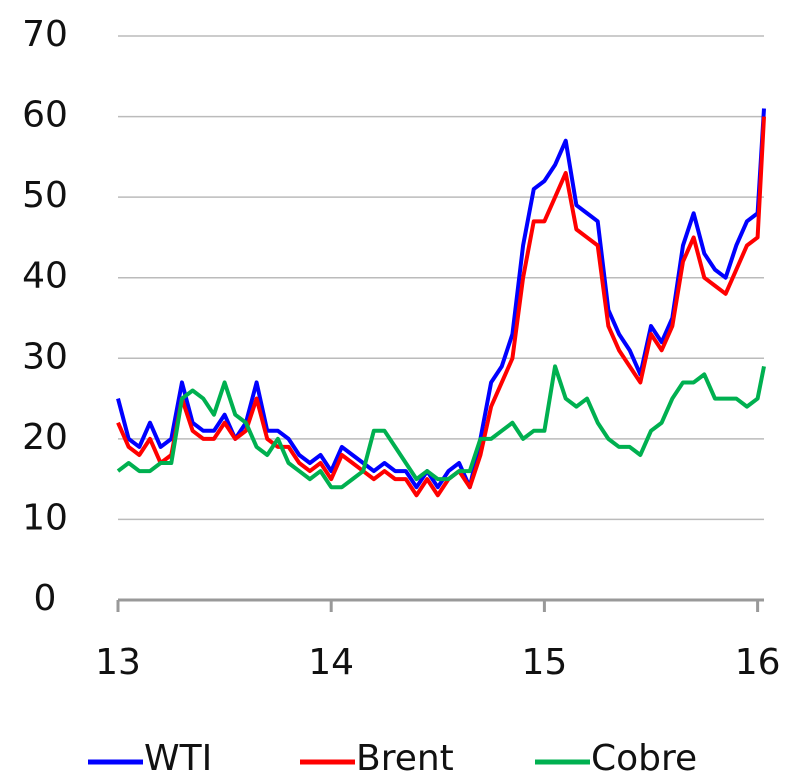  I want to click on y-tick-label: 10, so click(45, 517).